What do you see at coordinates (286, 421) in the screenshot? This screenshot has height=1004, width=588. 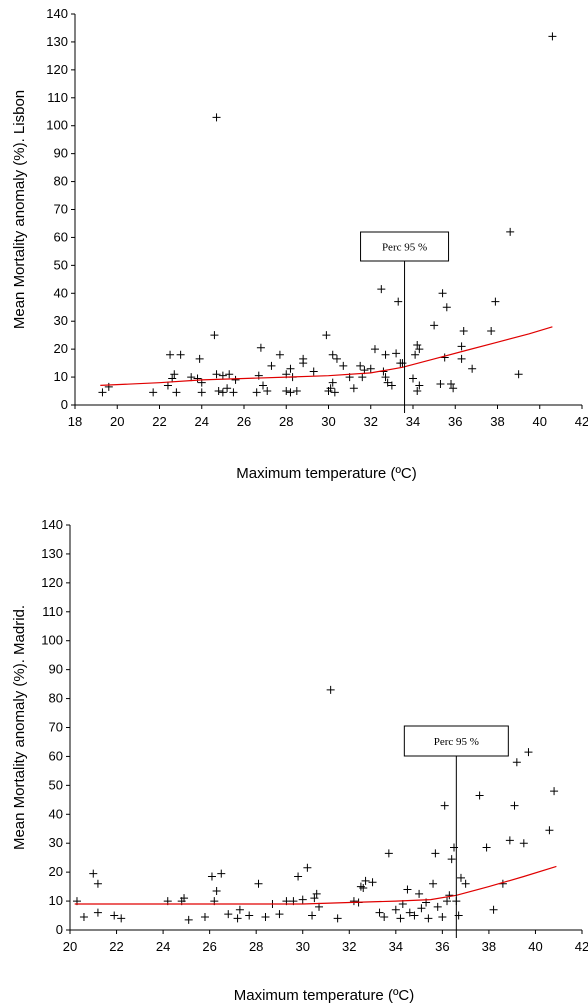 I see `chart-1-x-tick-label: 28` at bounding box center [286, 421].